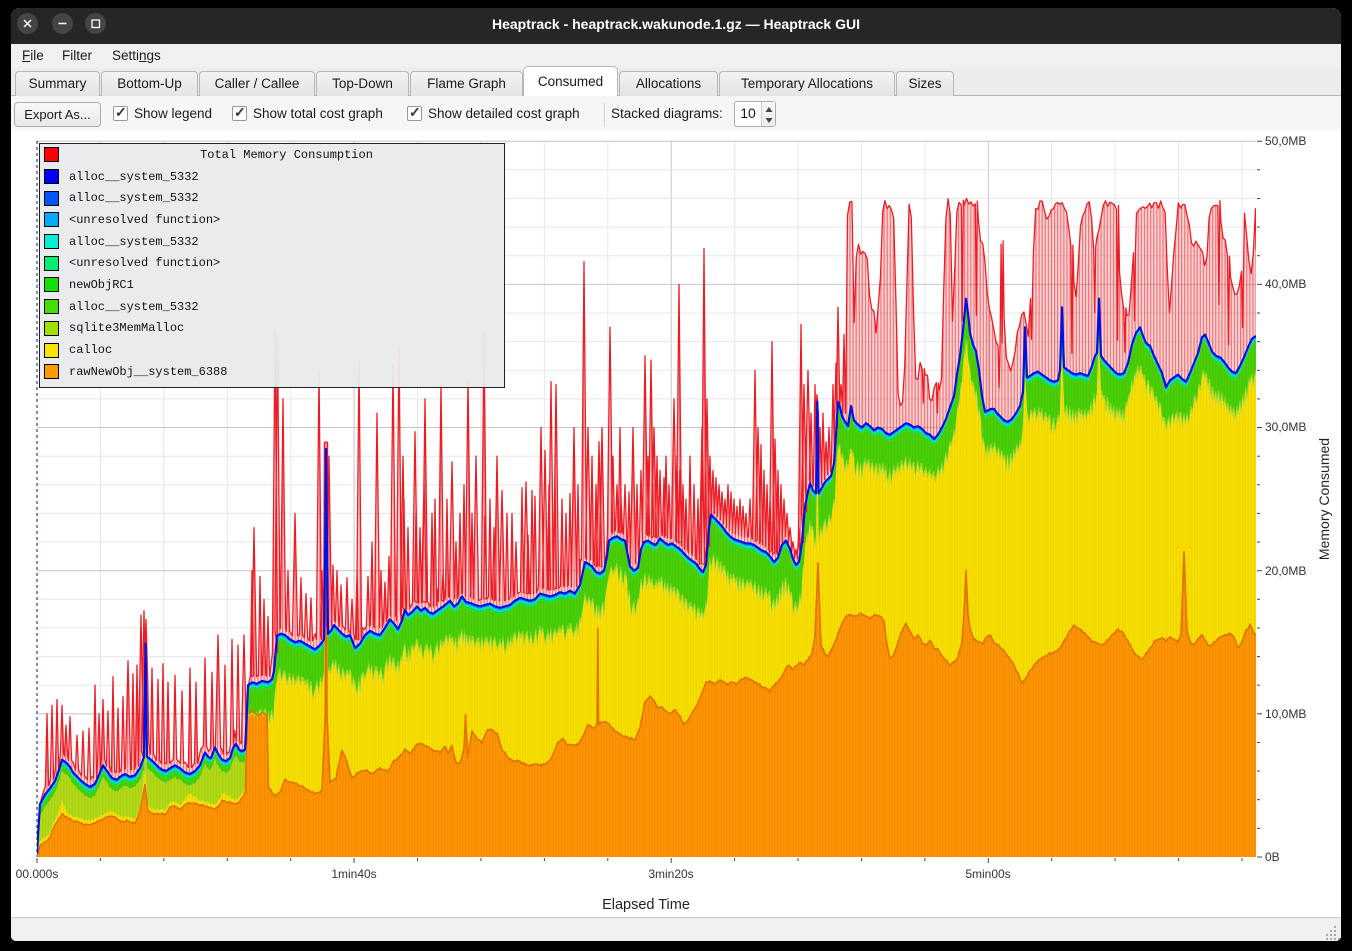 The width and height of the screenshot is (1352, 951). Describe the element at coordinates (1285, 427) in the screenshot. I see `svg-text: 30,0MB` at that location.